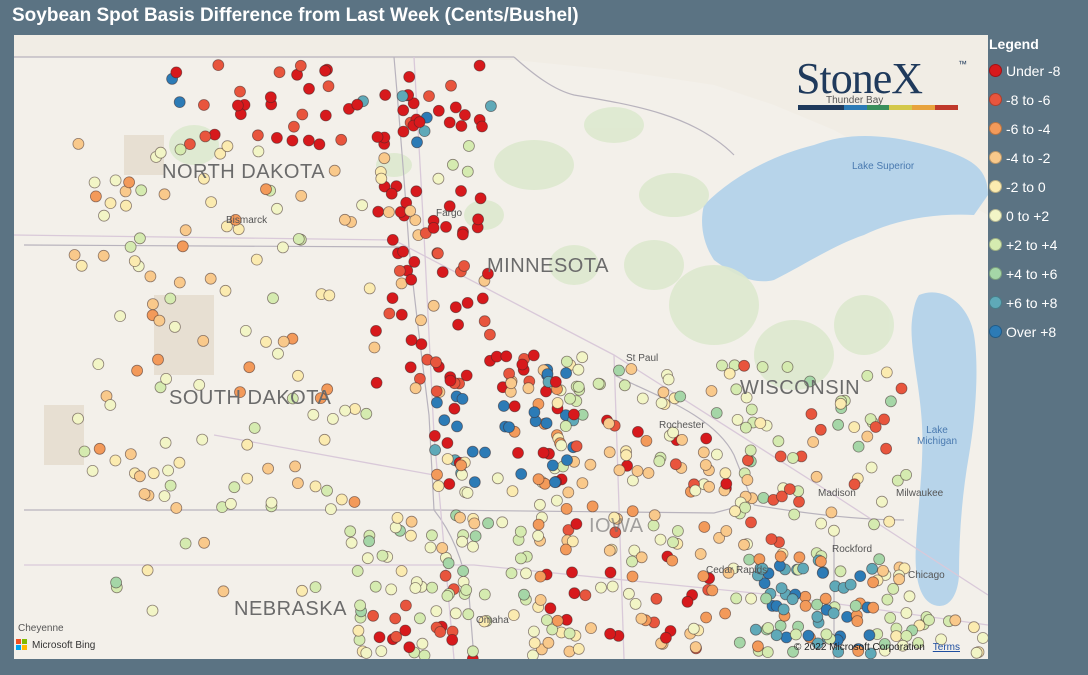 Image resolution: width=1088 pixels, height=675 pixels. I want to click on legend-item: Under -8, so click(1038, 70).